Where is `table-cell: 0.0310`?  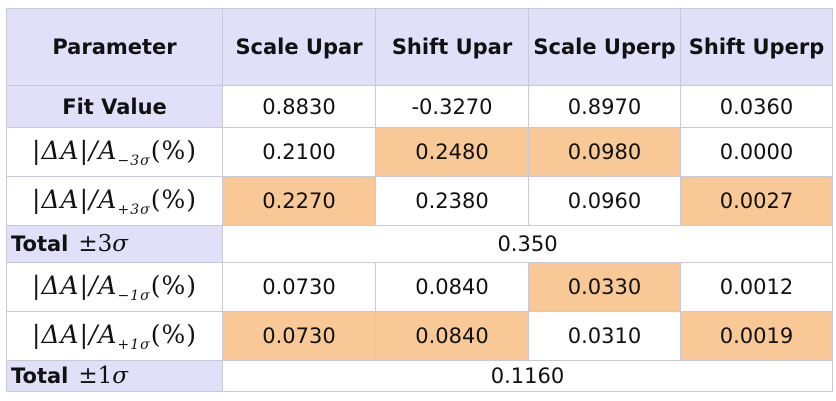 table-cell: 0.0310 is located at coordinates (604, 336).